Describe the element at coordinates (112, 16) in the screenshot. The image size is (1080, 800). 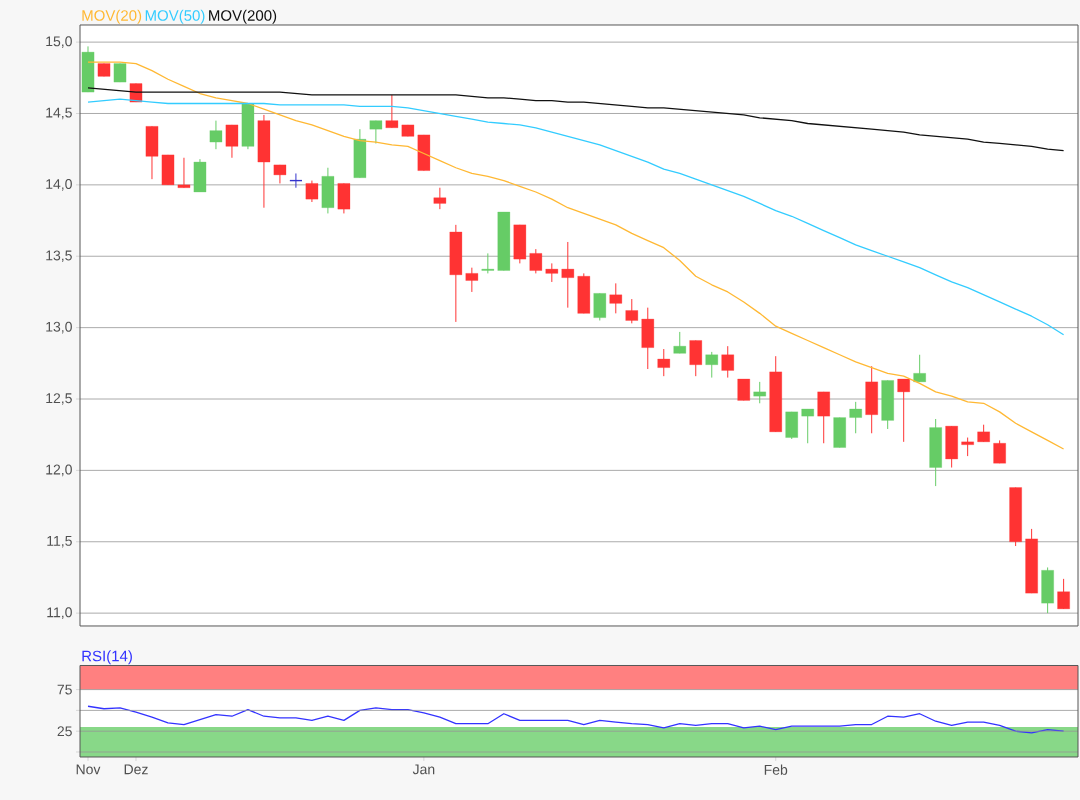
I see `text: MOV(20)` at that location.